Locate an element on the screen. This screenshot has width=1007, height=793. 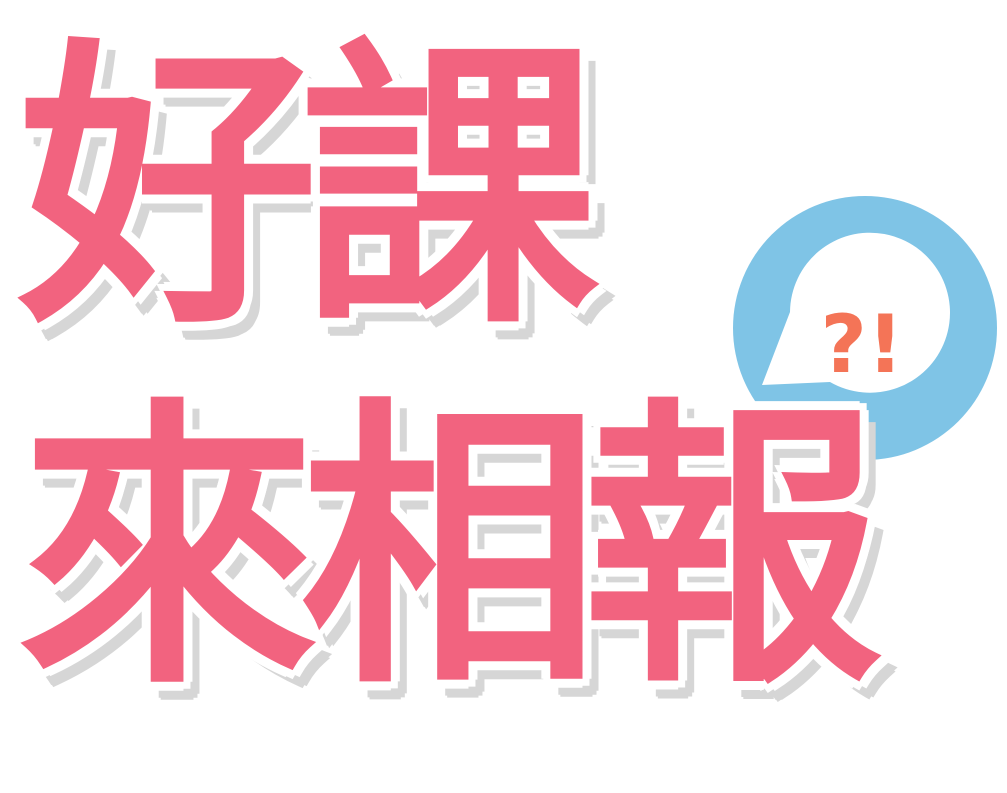
bubble-text: ?! is located at coordinates (862, 344).